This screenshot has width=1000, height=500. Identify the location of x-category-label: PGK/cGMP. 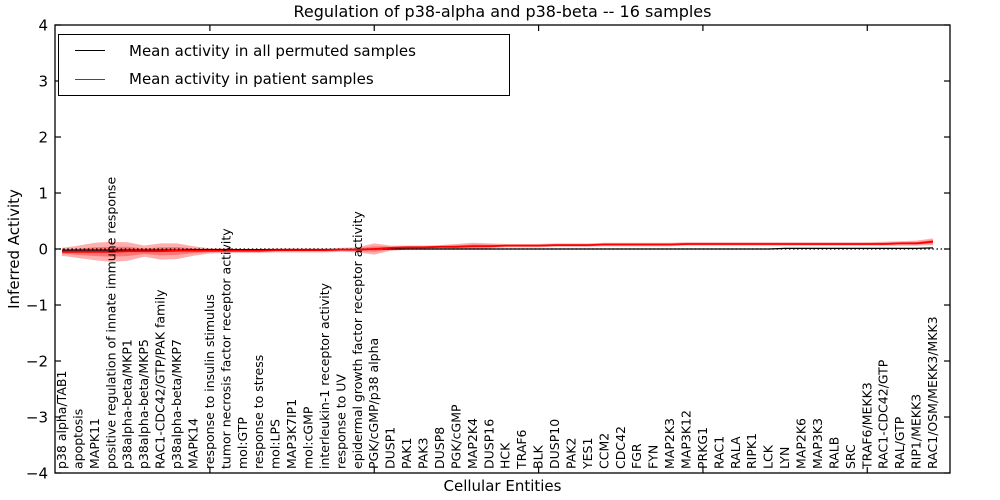
(455, 436).